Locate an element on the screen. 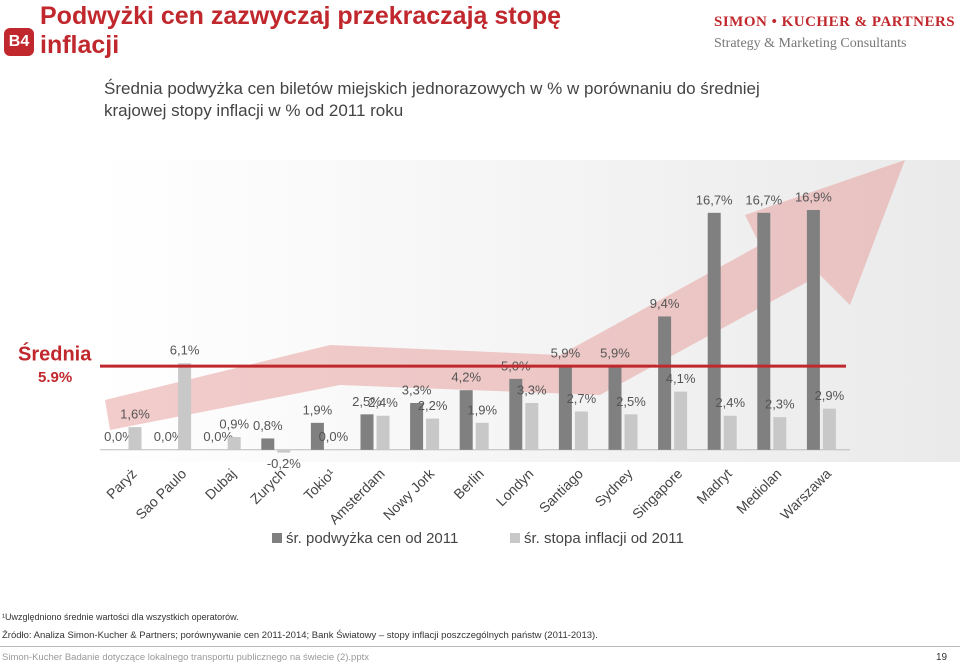  page-number: 19 is located at coordinates (942, 657).